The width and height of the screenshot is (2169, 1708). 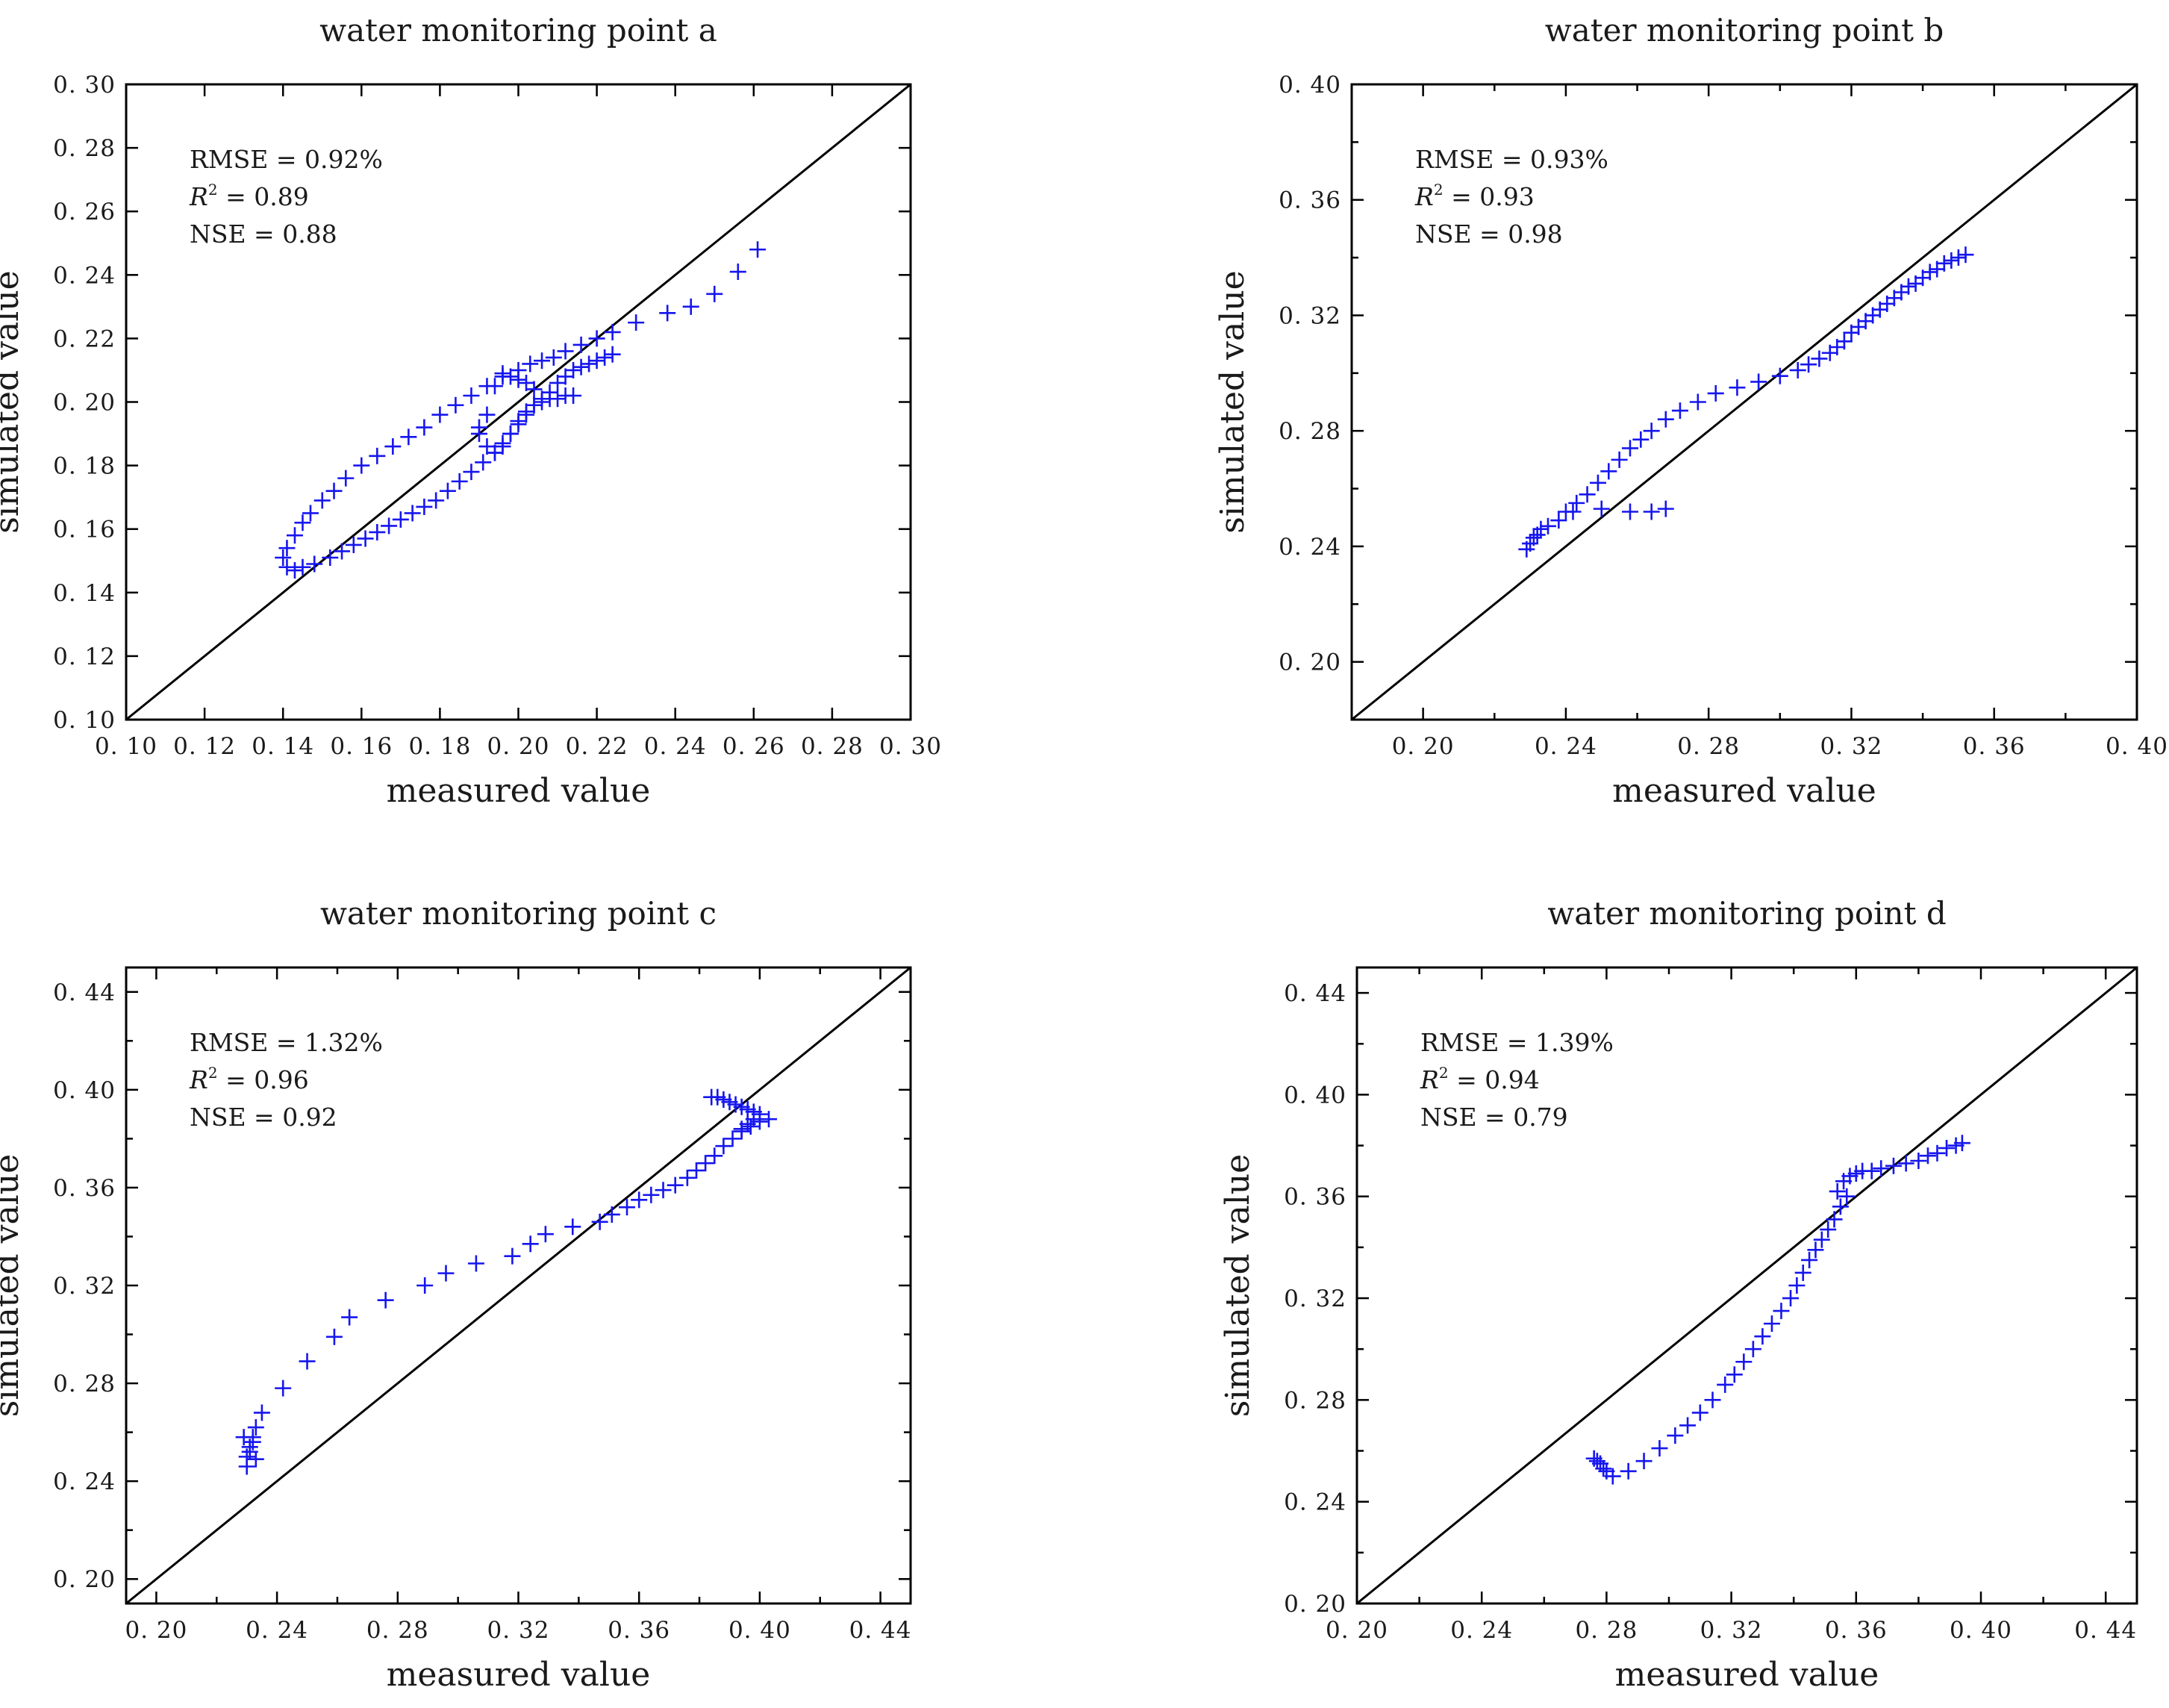 I want to click on y-tick-label: 0. 22, so click(x=84, y=338).